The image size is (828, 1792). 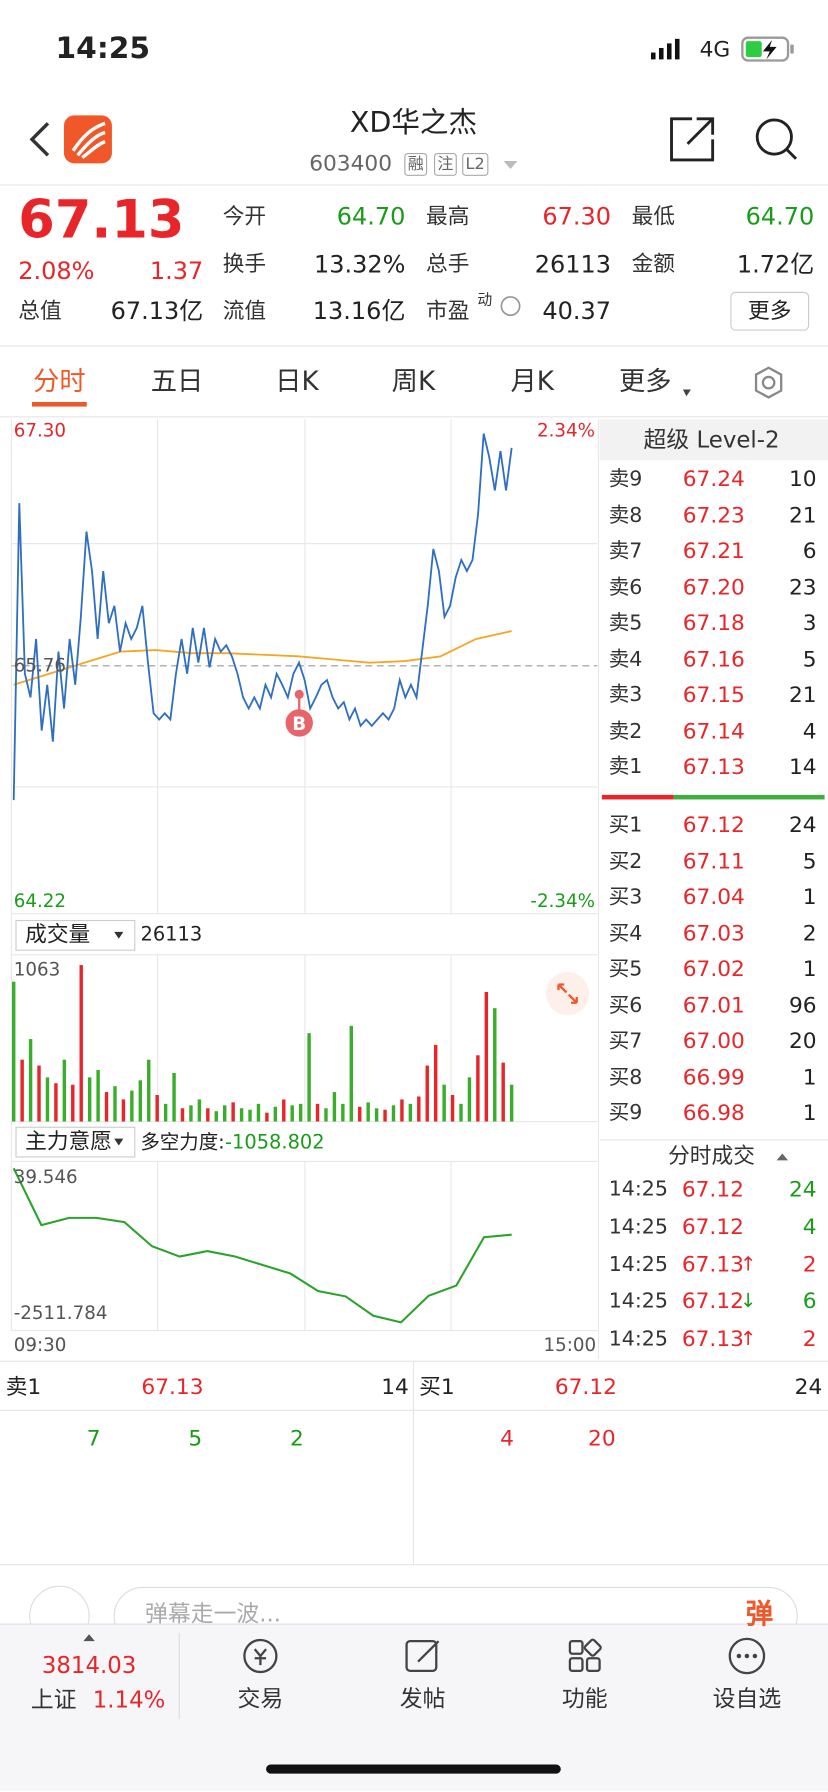 I want to click on tab-bar-item: 设自选, so click(x=747, y=1698).